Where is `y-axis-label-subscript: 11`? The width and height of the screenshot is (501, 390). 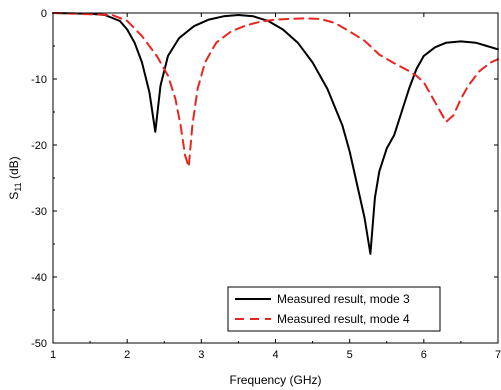 y-axis-label-subscript: 11 is located at coordinates (18, 186).